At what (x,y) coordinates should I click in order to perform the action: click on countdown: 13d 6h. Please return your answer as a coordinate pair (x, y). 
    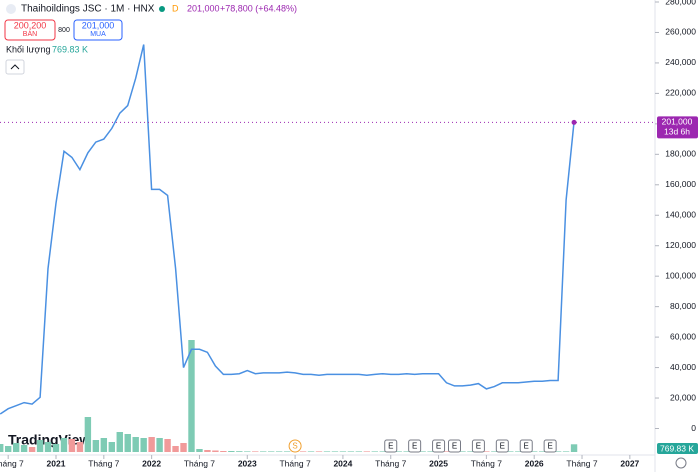
    Looking at the image, I should click on (677, 132).